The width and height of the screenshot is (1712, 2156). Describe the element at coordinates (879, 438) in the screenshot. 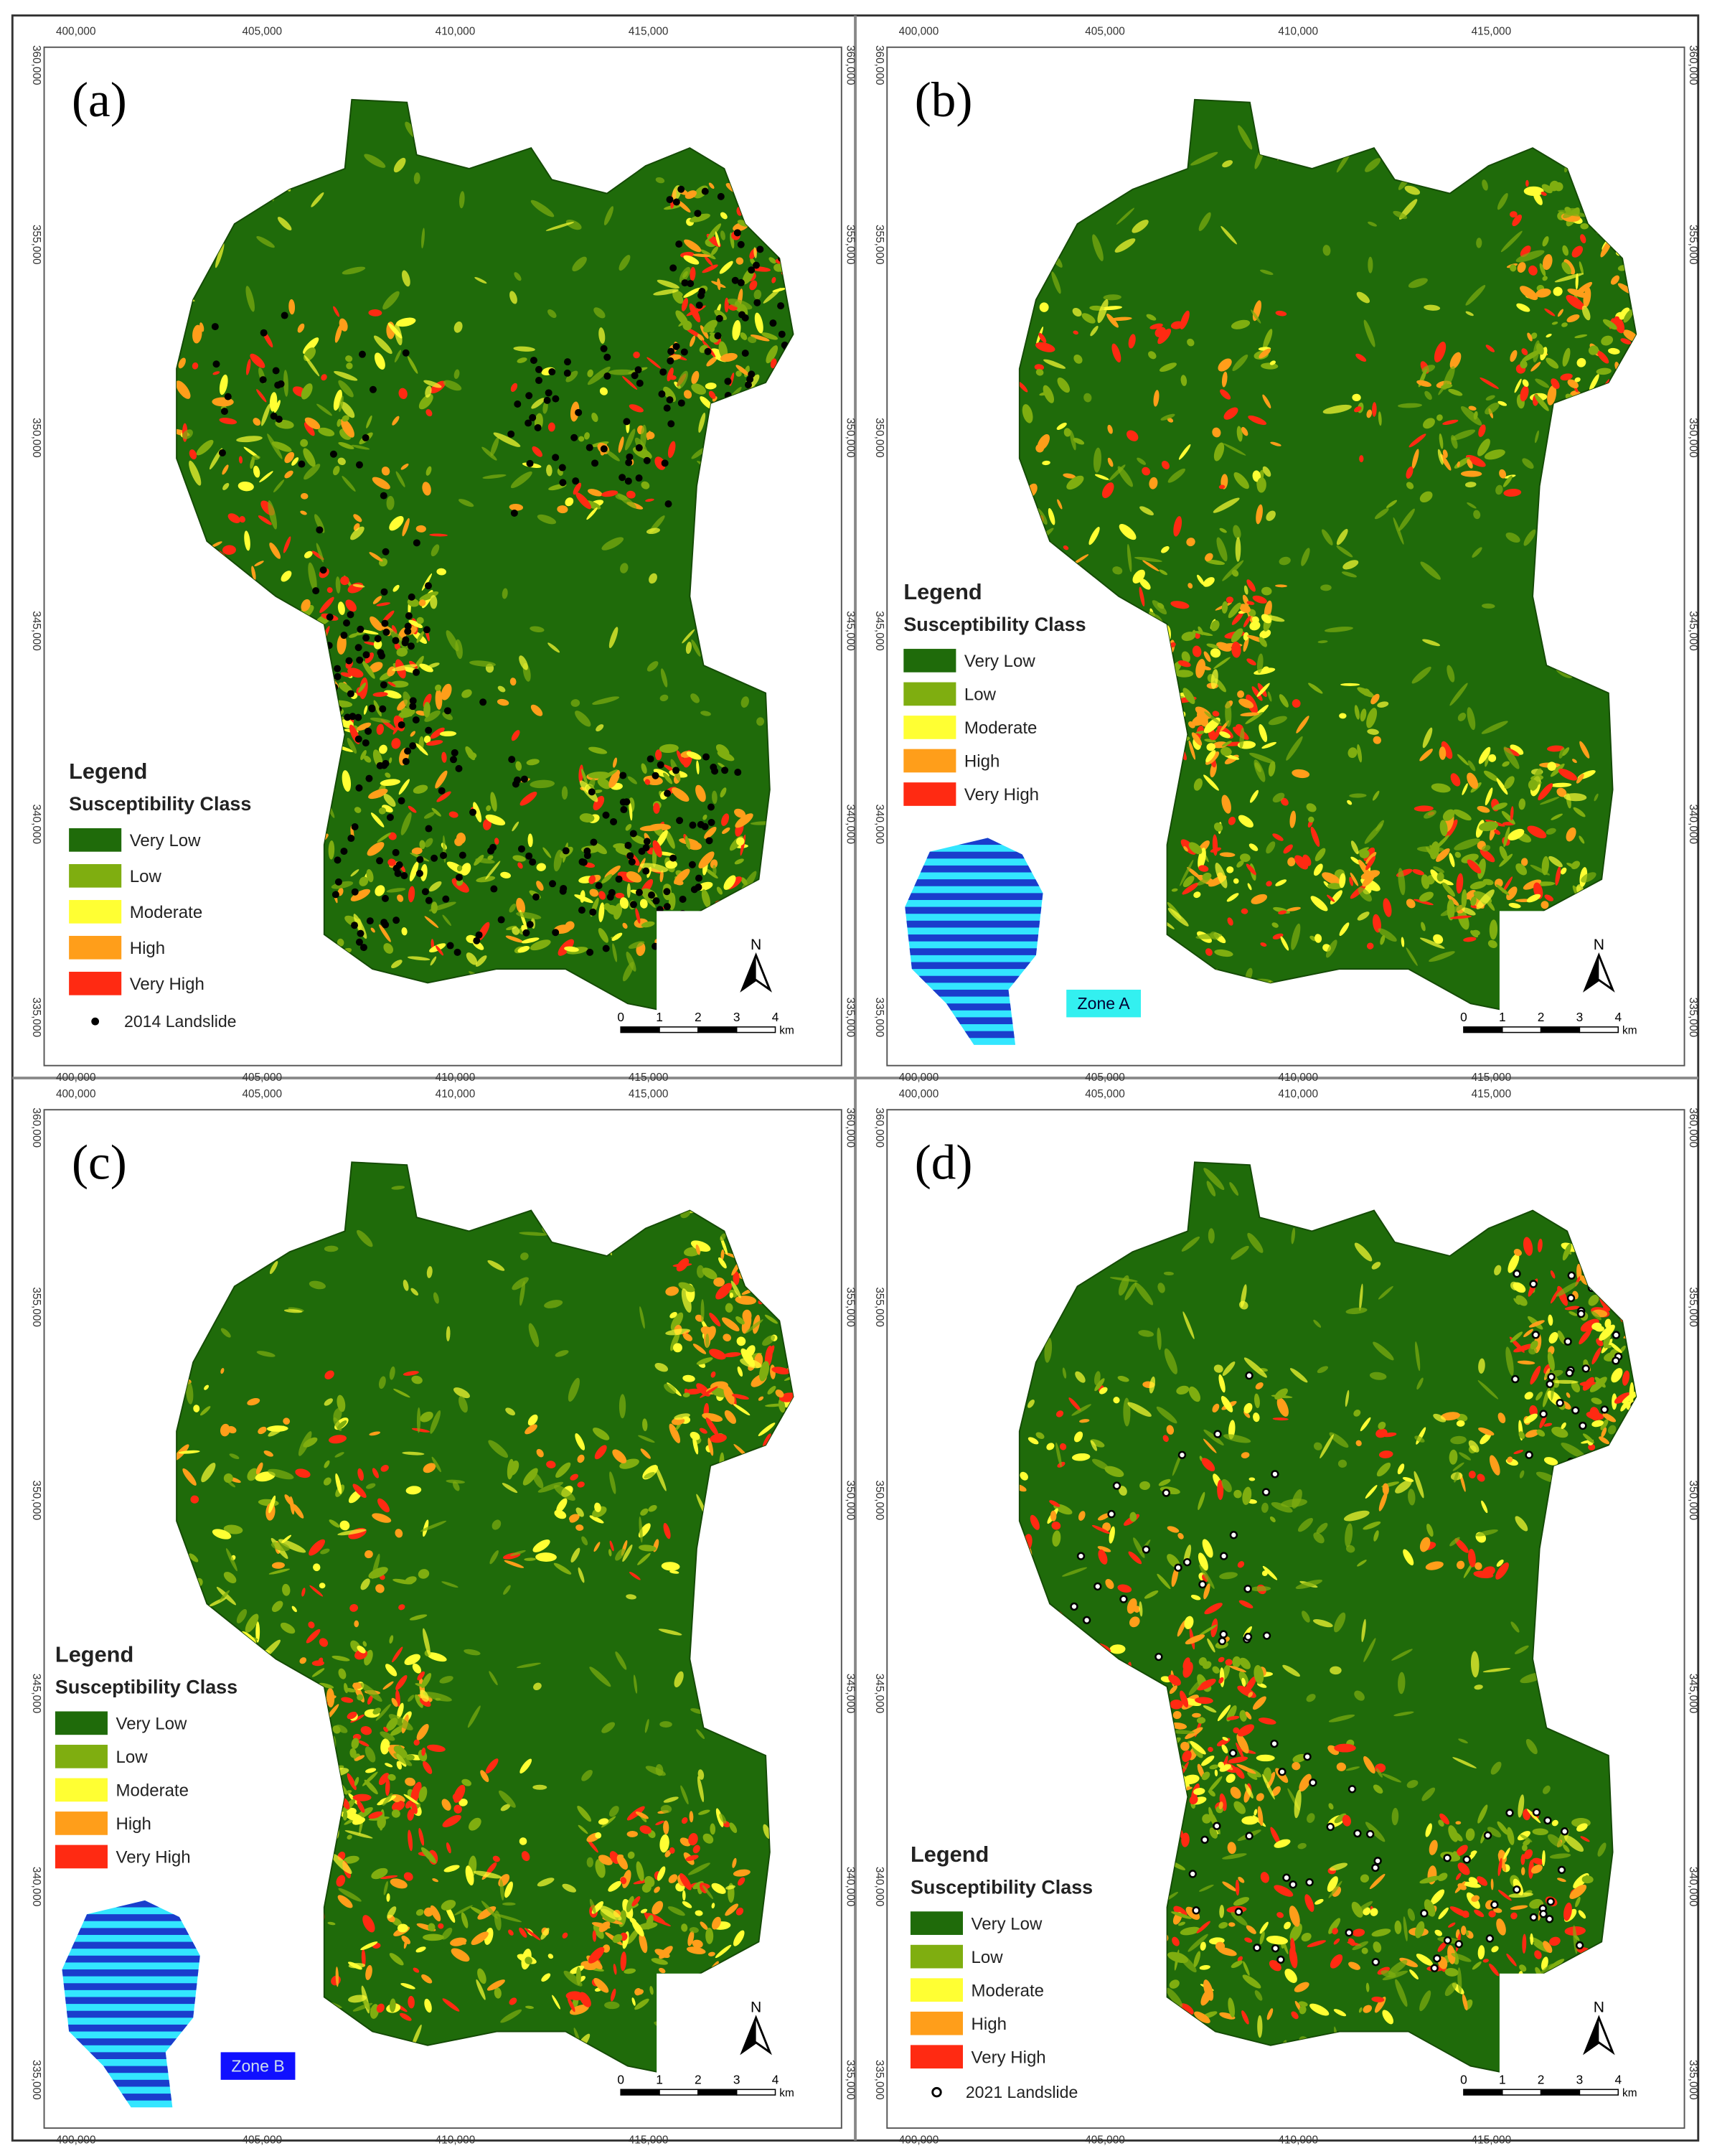

I see `y-tick-label: 350,000` at that location.